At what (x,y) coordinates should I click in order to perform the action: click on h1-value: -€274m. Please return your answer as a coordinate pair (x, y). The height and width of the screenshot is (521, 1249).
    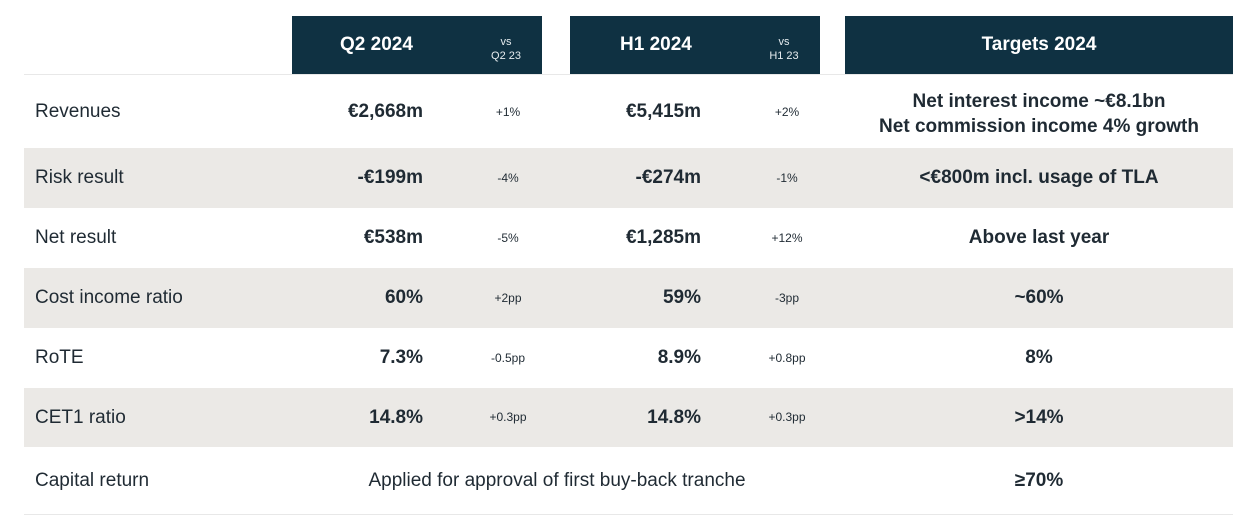
    Looking at the image, I should click on (668, 177).